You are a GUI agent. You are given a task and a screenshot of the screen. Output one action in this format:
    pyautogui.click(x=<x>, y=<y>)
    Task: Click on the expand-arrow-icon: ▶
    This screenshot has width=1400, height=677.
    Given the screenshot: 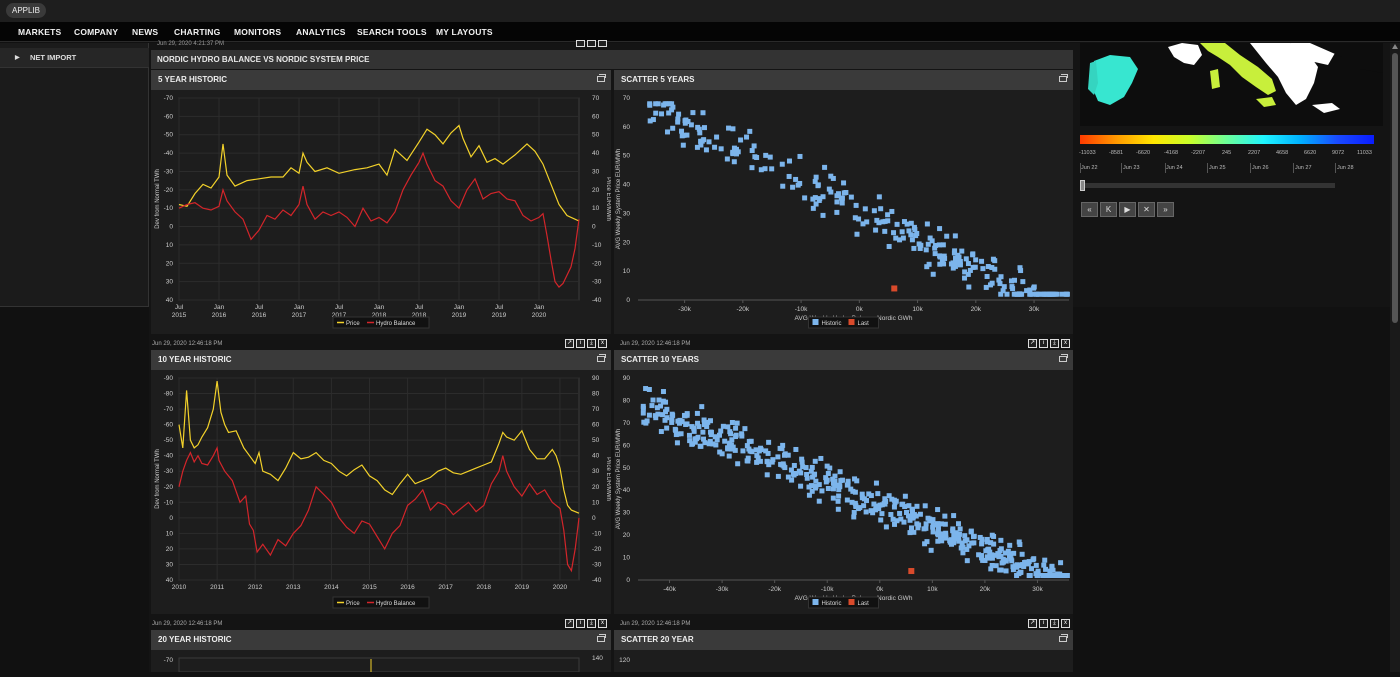 What is the action you would take?
    pyautogui.click(x=17, y=58)
    